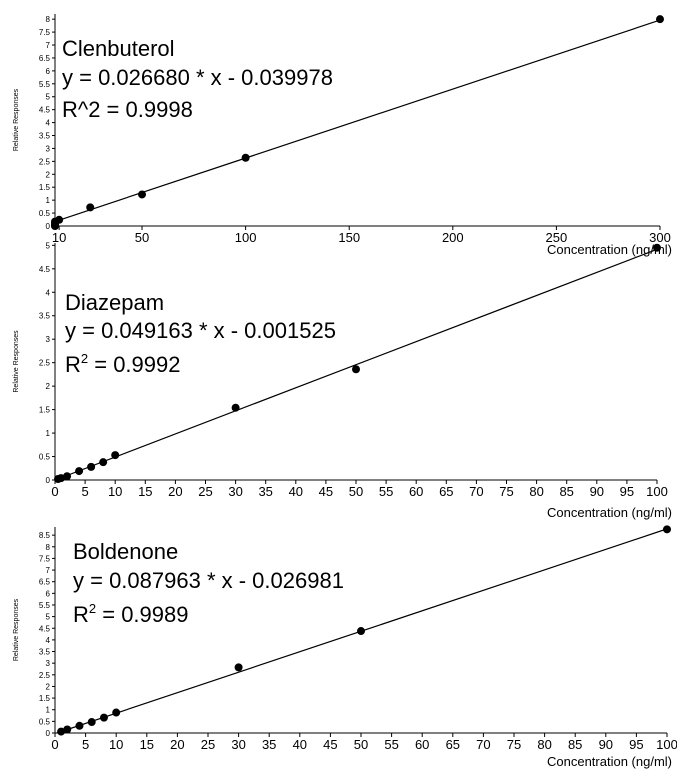  I want to click on y-tick-label: 8.5, so click(45, 535).